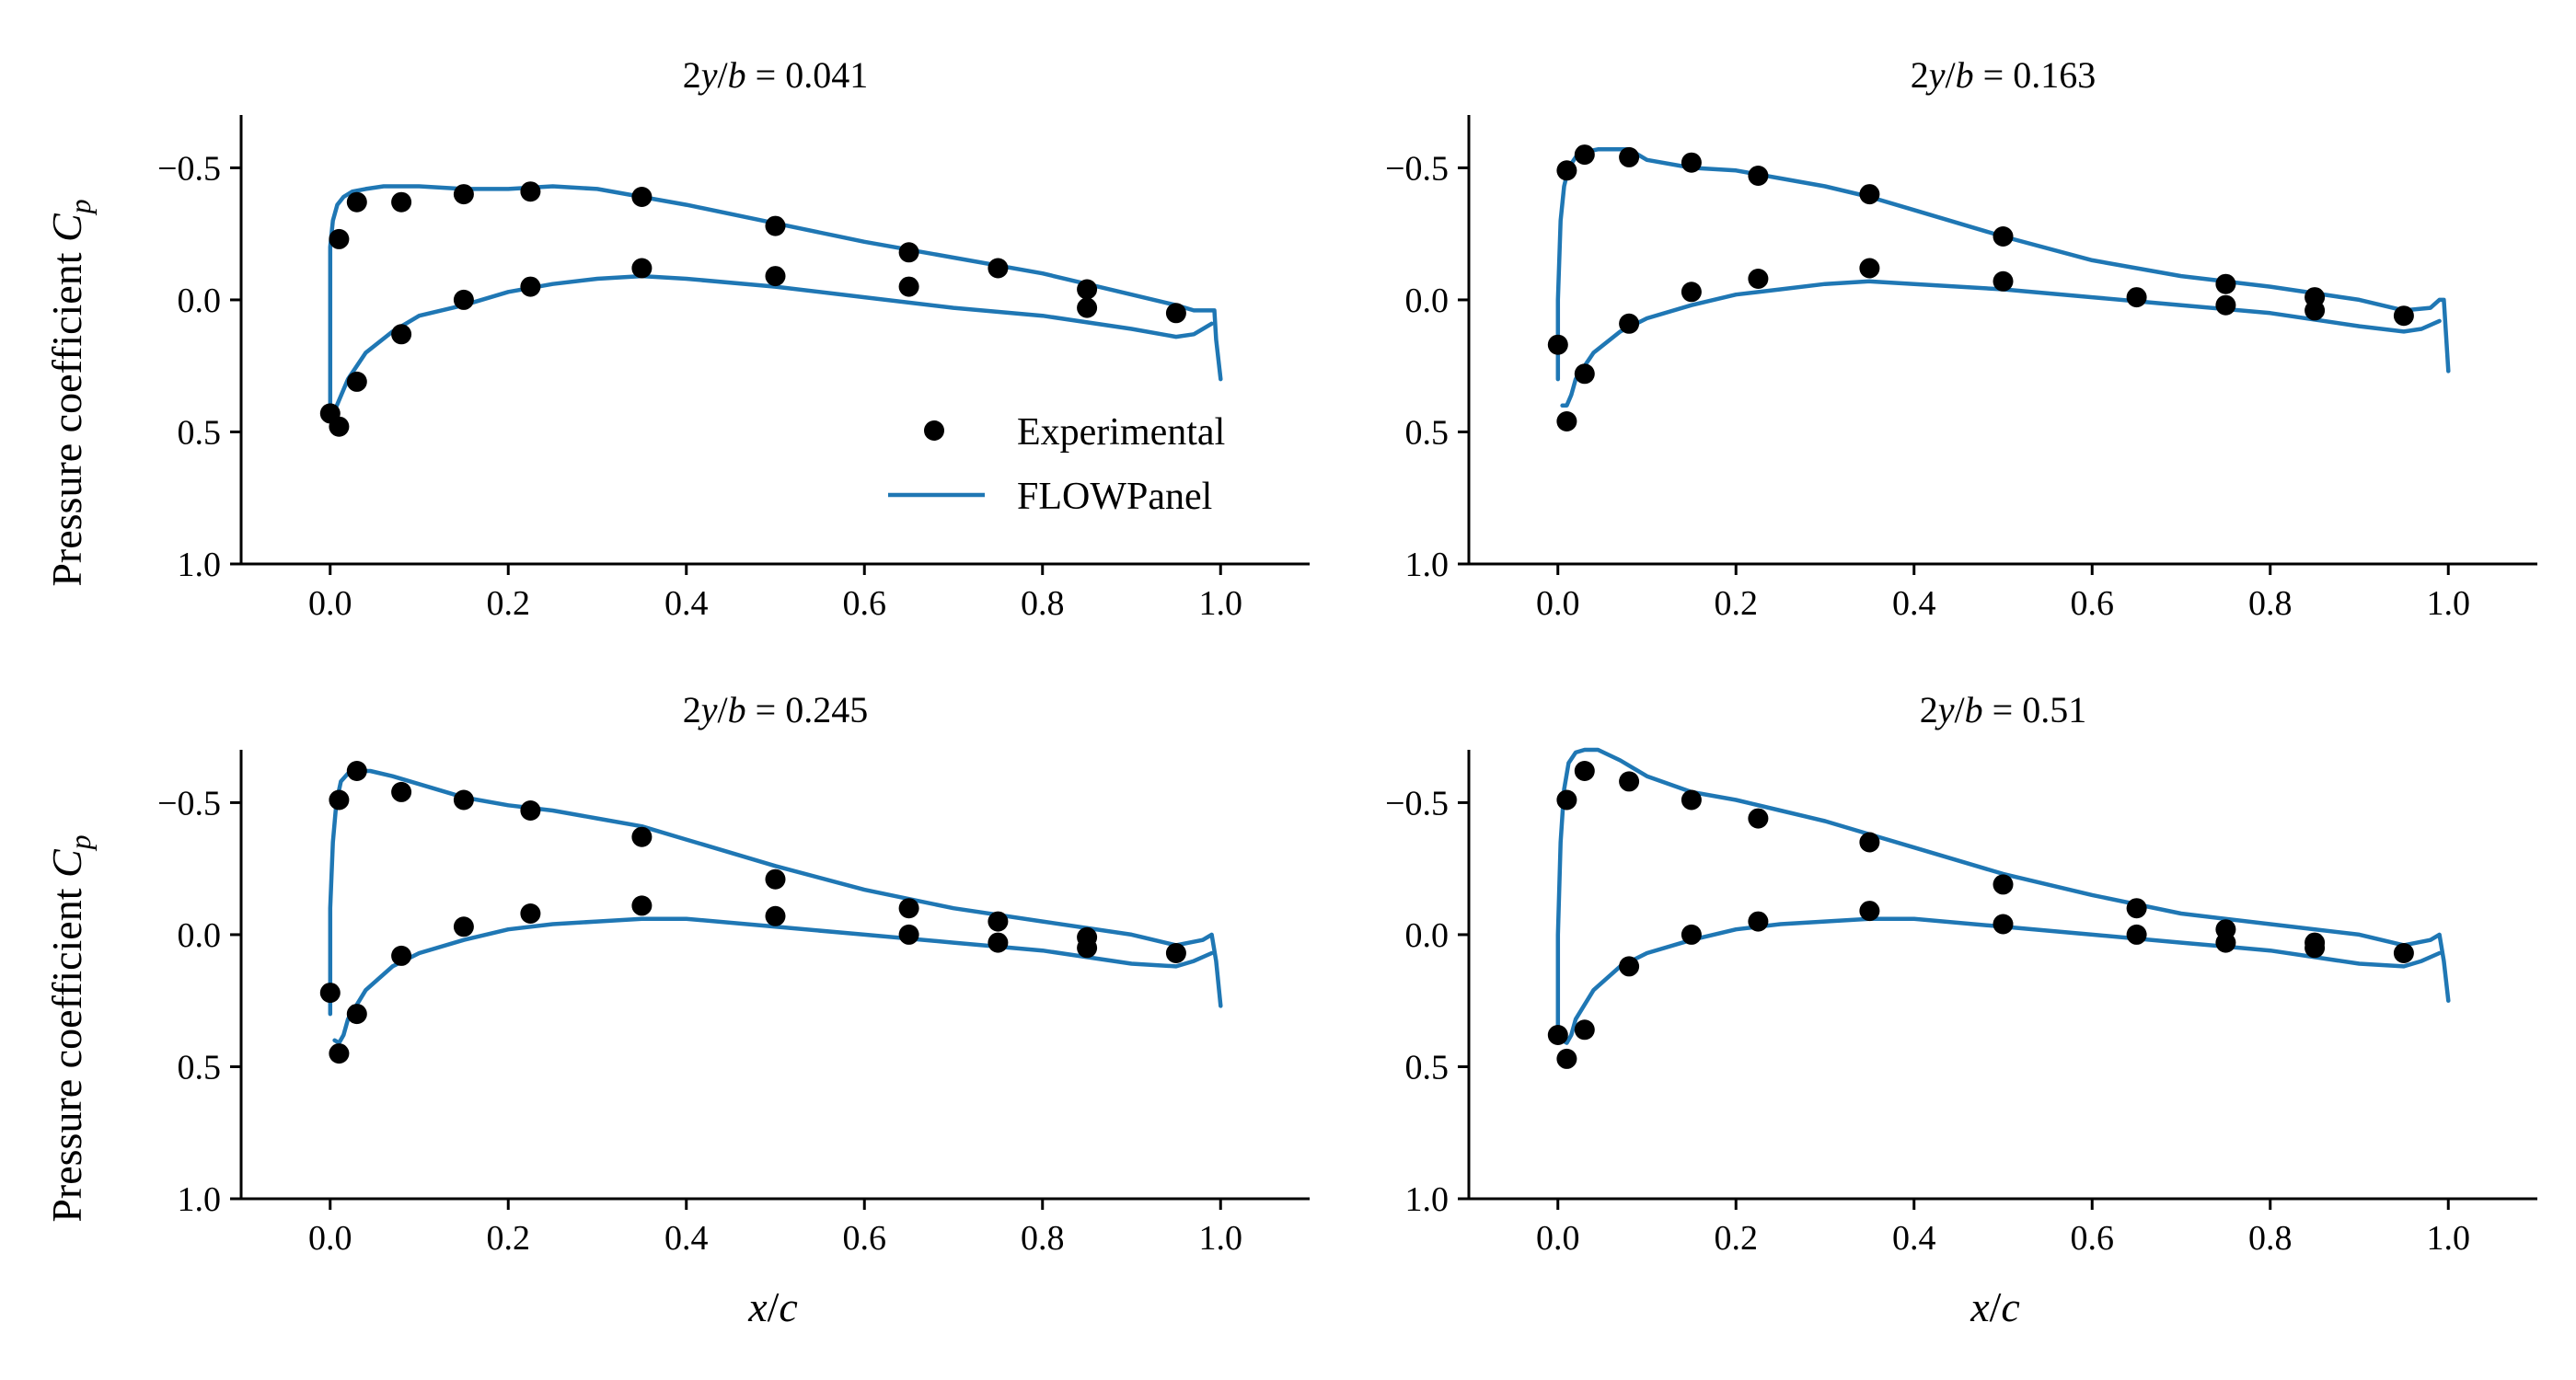 The image size is (2576, 1380). I want to click on legend-experimental-label: Experimental, so click(1121, 432).